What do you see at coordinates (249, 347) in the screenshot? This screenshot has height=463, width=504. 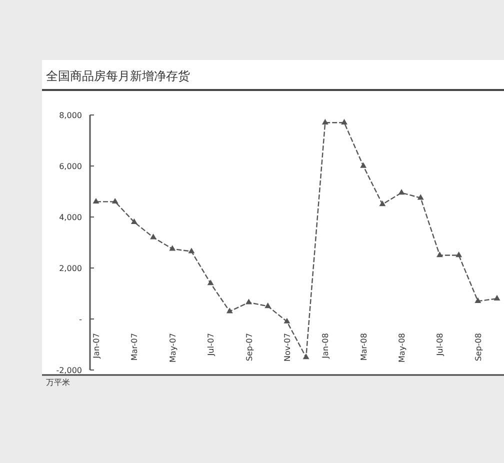 I see `x-tick-label: Sep-07` at bounding box center [249, 347].